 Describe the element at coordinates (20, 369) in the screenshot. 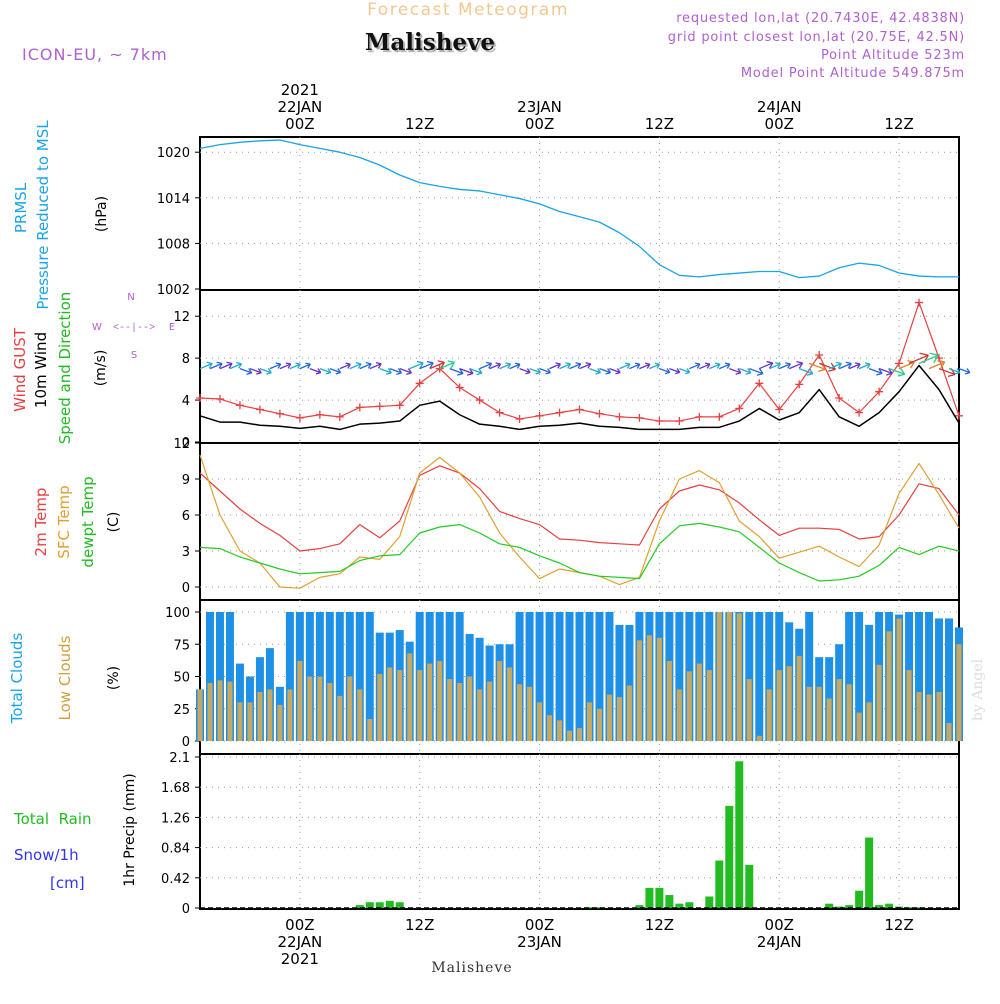

I see `gust-label: Wind GUST` at that location.